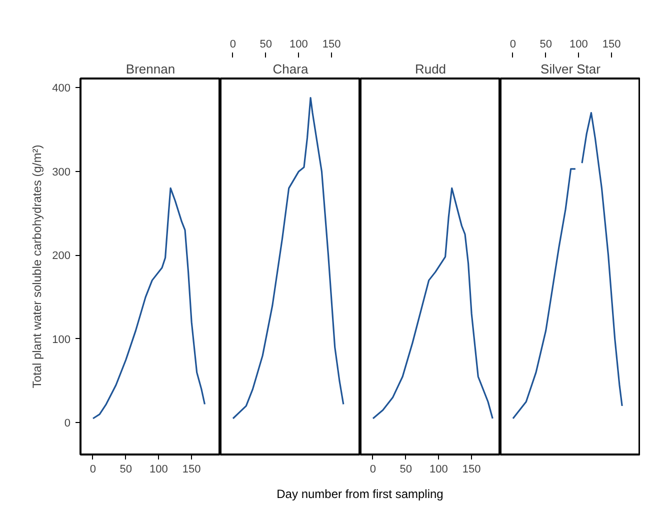 This screenshot has height=514, width=653. Describe the element at coordinates (37, 266) in the screenshot. I see `y-axis-title: Total plant water soluble carbohydrates (g/m²)` at that location.